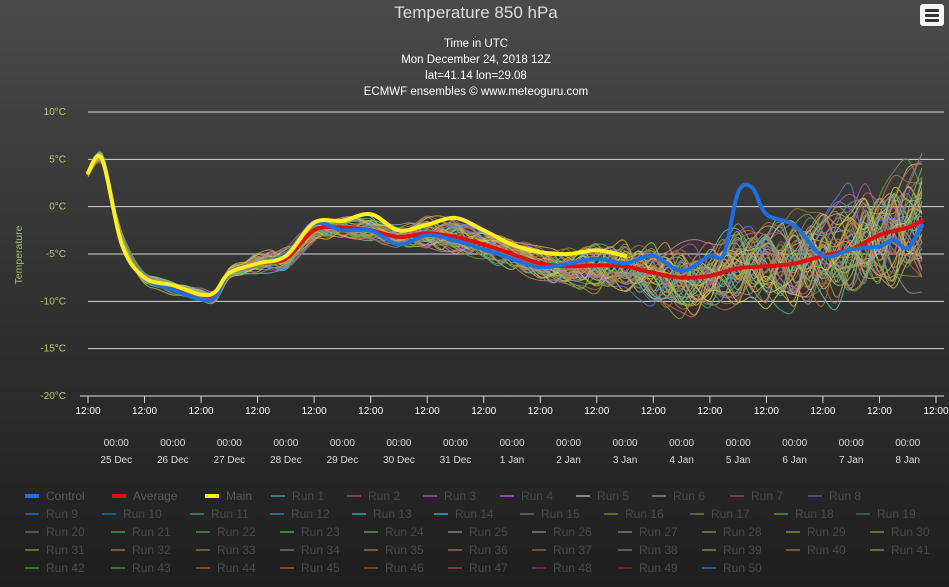  I want to click on y-tick-label: 10°C, so click(55, 112).